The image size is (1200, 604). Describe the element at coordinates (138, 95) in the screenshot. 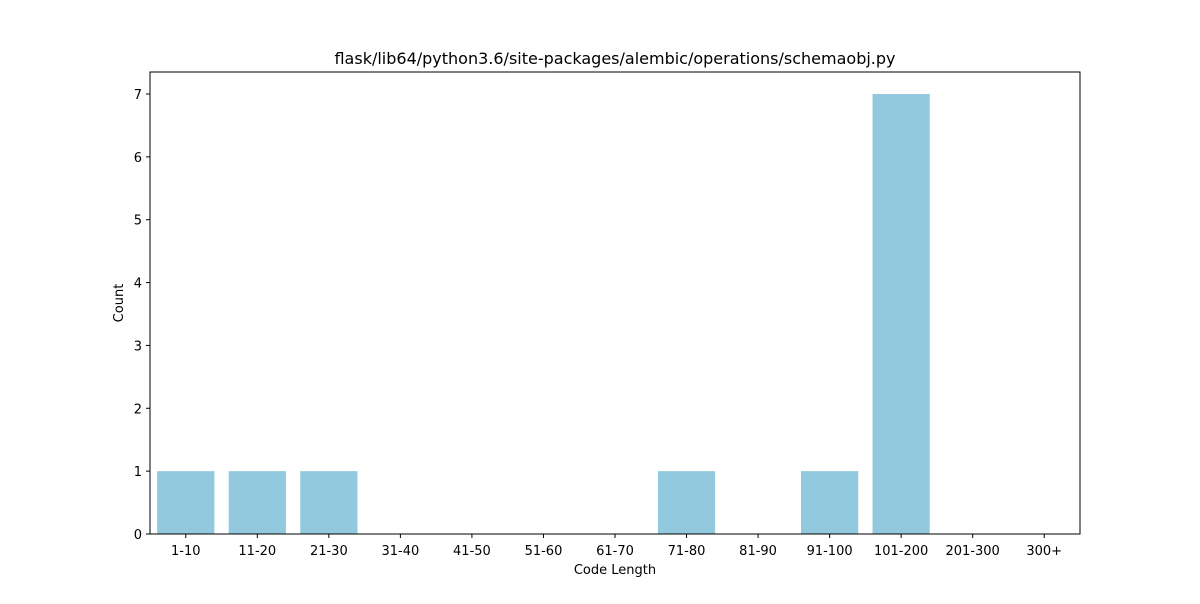

I see `y-tick-label: 7` at that location.